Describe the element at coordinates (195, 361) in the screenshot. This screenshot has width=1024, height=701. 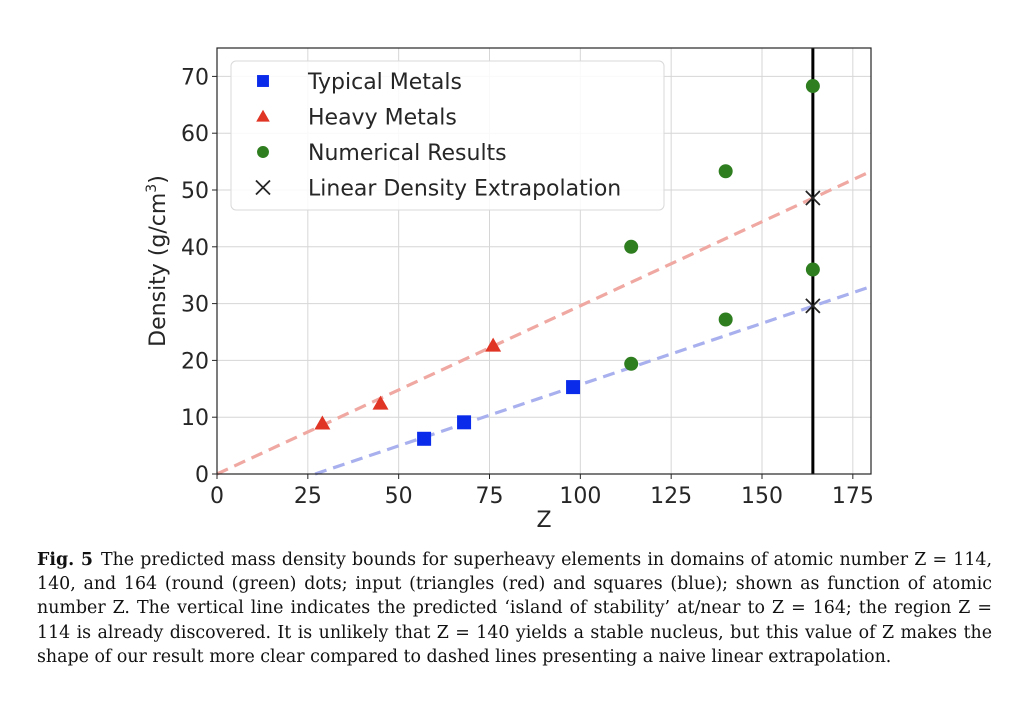
I see `y-tick-label: 20` at that location.